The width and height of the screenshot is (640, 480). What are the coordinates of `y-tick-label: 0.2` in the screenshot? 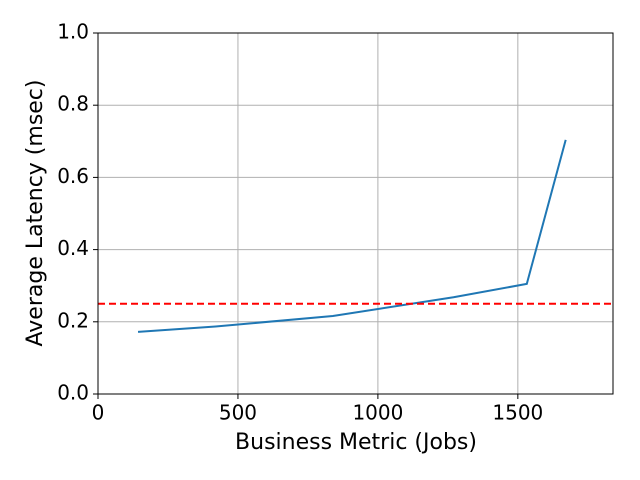 It's located at (73, 320).